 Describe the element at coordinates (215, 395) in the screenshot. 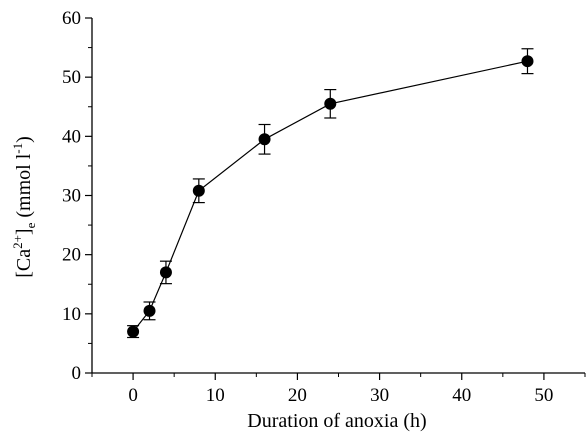

I see `x-tick-label: 10` at that location.